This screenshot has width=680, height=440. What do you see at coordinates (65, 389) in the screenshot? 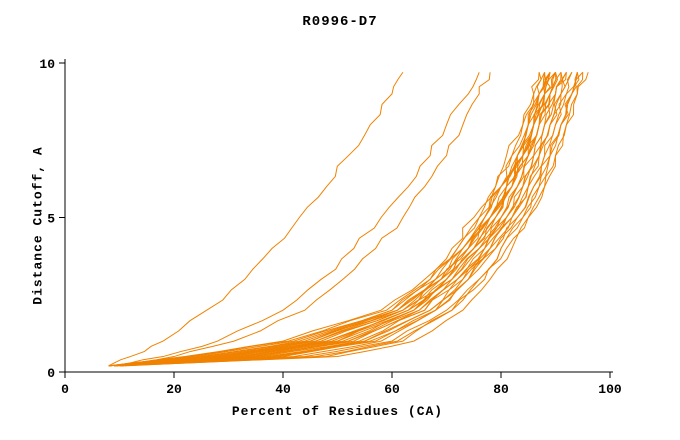
I see `x-tick-label: 0` at bounding box center [65, 389].